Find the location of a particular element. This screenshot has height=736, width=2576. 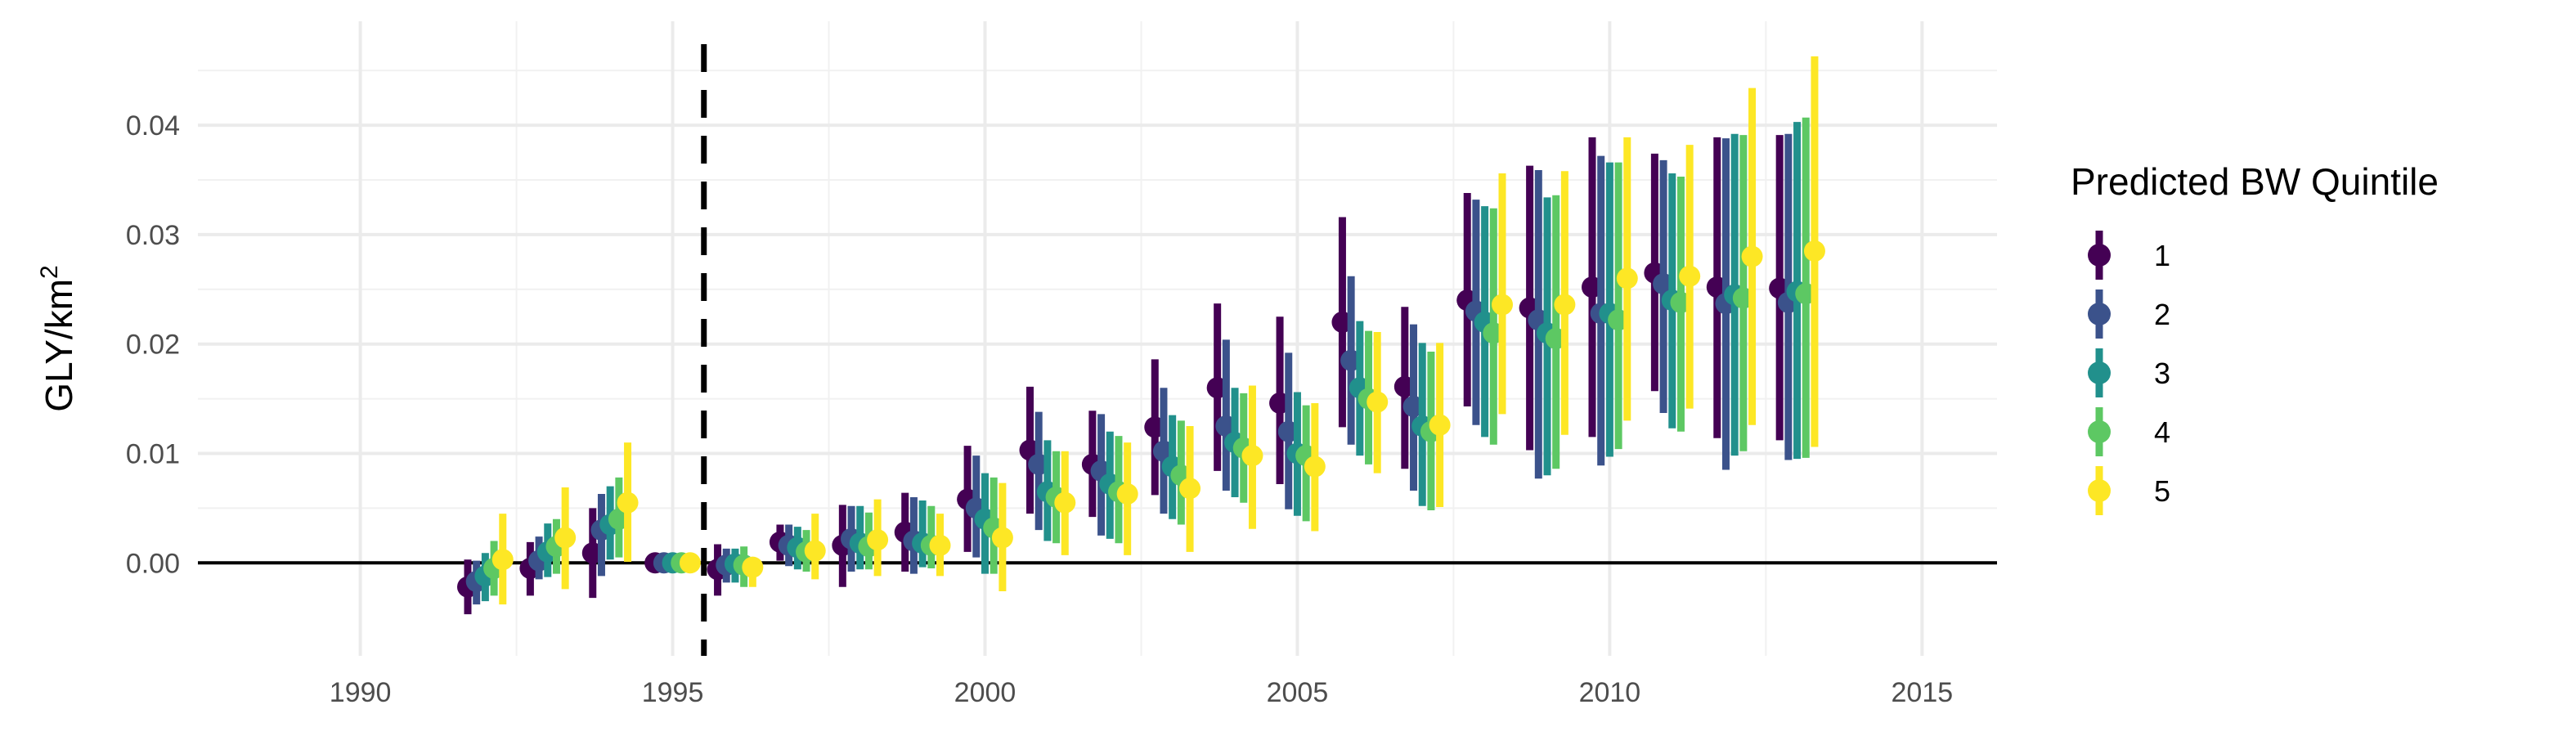

y-axis-title-superscript: 2 is located at coordinates (50, 272).